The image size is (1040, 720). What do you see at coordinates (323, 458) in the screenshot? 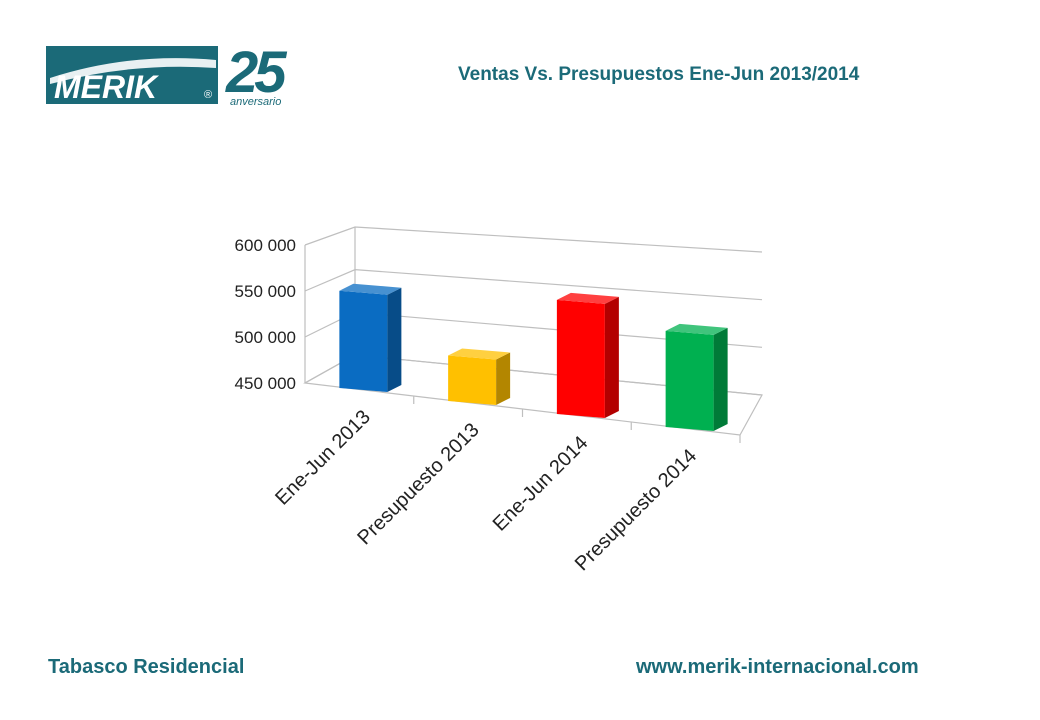
I see `x-category-label: Ene-Jun 2013` at bounding box center [323, 458].